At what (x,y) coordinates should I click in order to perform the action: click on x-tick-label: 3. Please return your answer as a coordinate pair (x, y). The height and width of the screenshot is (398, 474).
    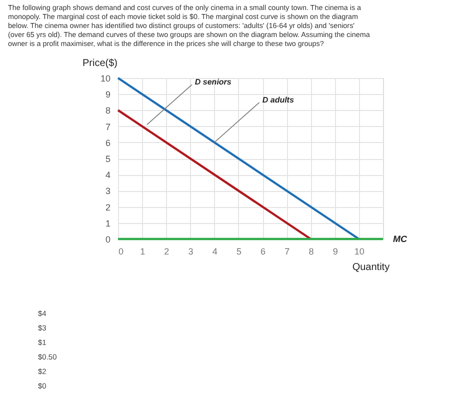
    Looking at the image, I should click on (191, 251).